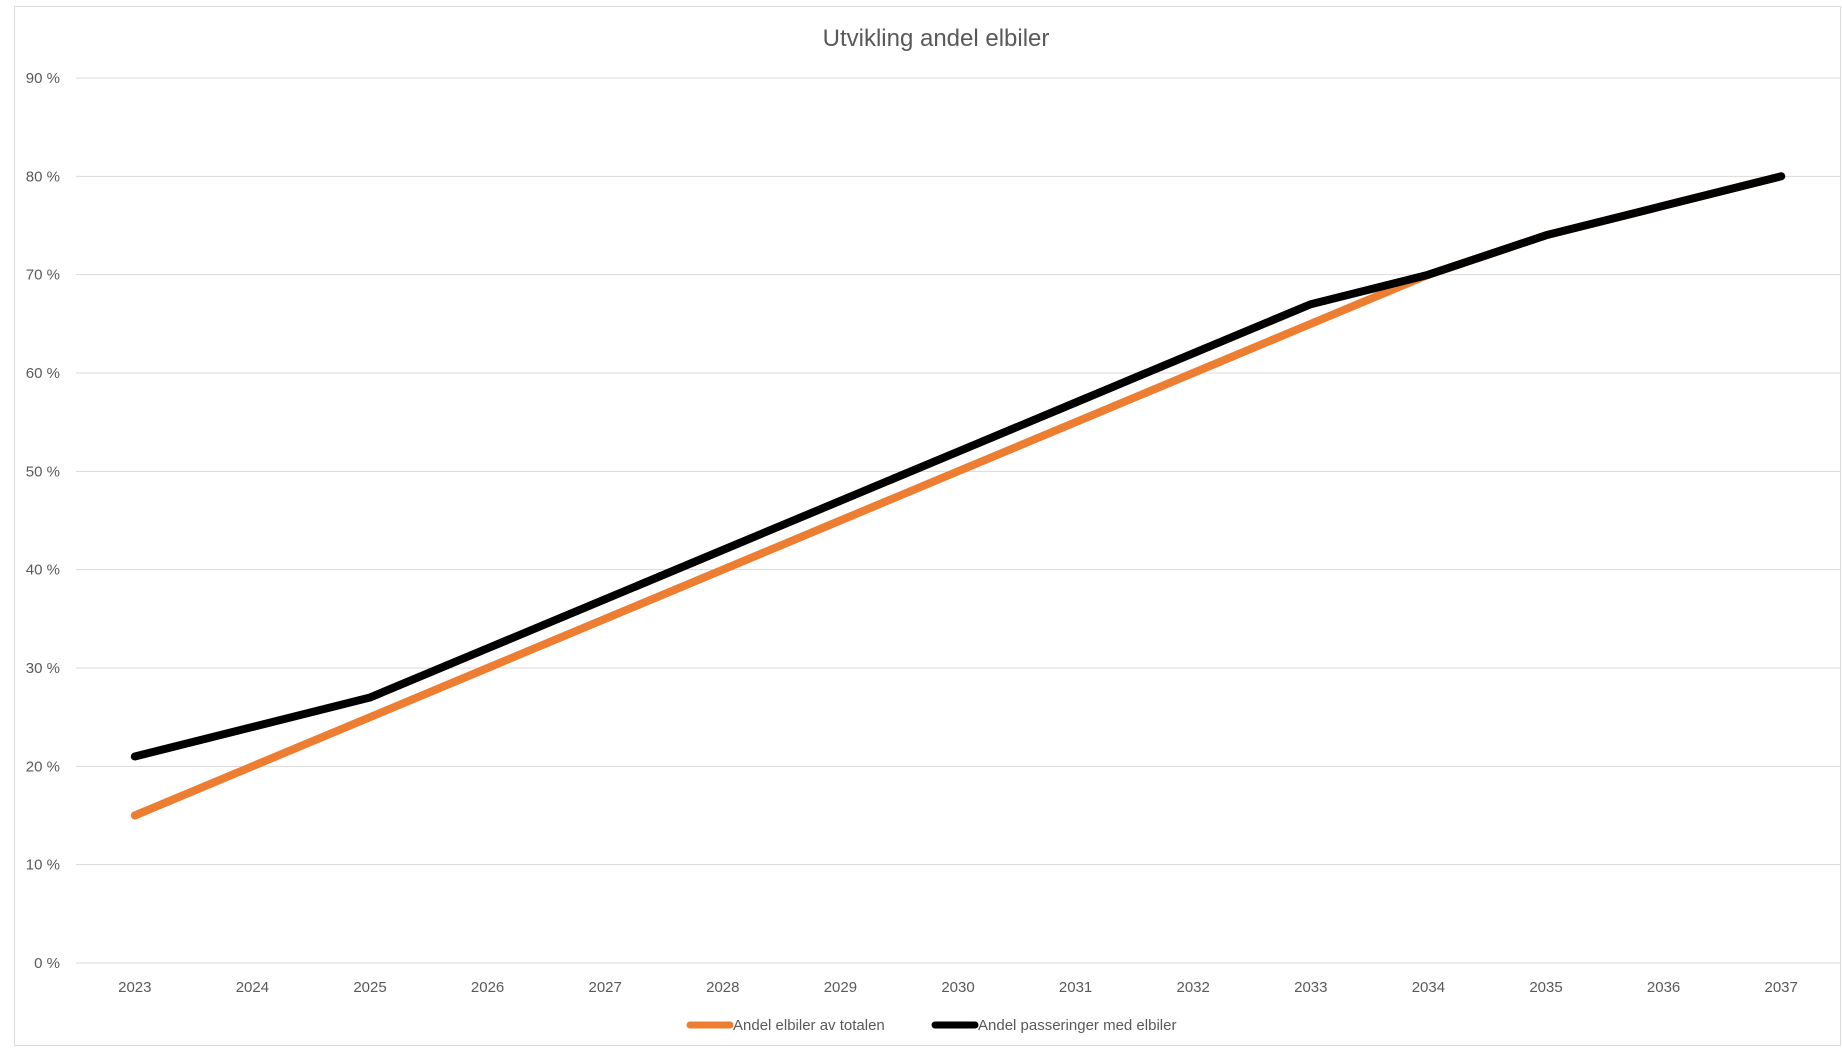  I want to click on y-tick-label: 40 %, so click(43, 570).